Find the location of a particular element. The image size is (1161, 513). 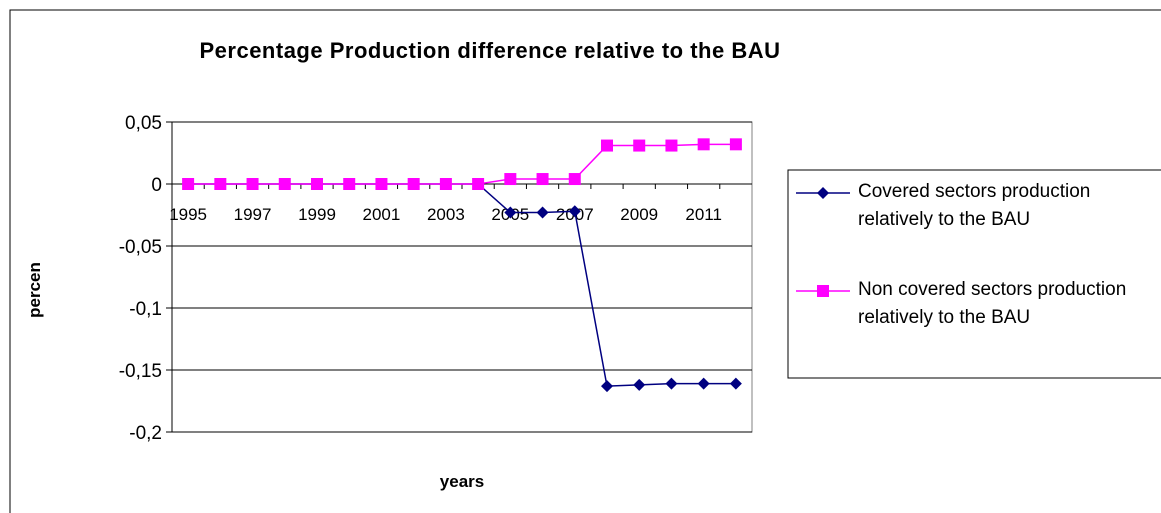

x-tick-label: 2001 is located at coordinates (382, 214).